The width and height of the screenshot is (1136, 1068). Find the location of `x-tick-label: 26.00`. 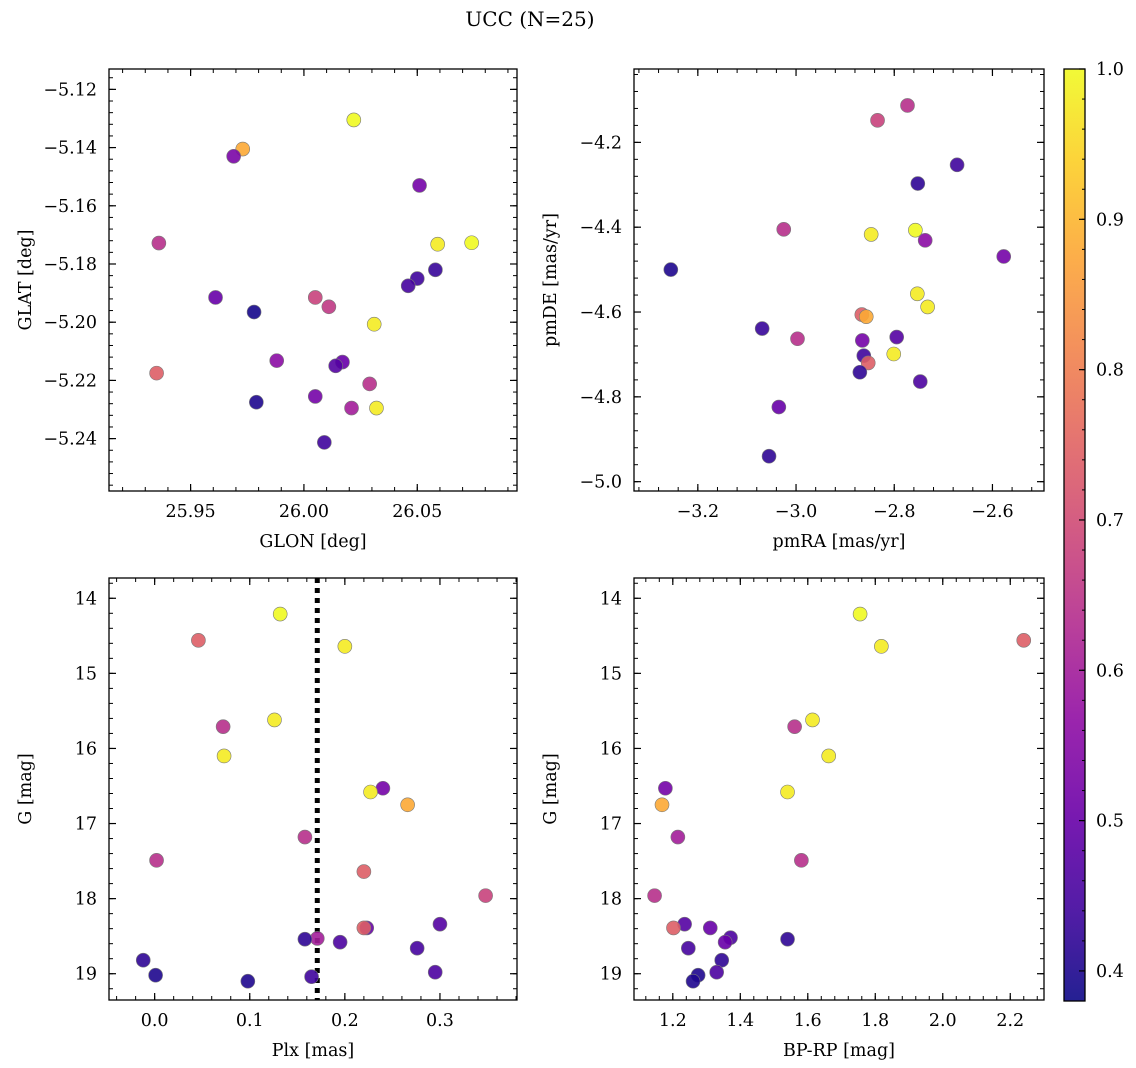

x-tick-label: 26.00 is located at coordinates (304, 512).